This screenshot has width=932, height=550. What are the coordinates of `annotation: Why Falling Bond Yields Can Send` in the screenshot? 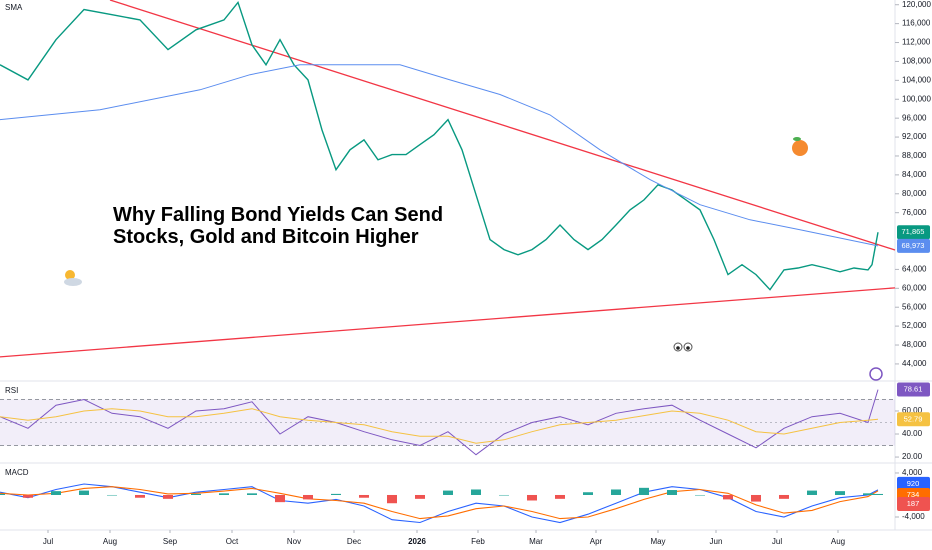 It's located at (278, 215).